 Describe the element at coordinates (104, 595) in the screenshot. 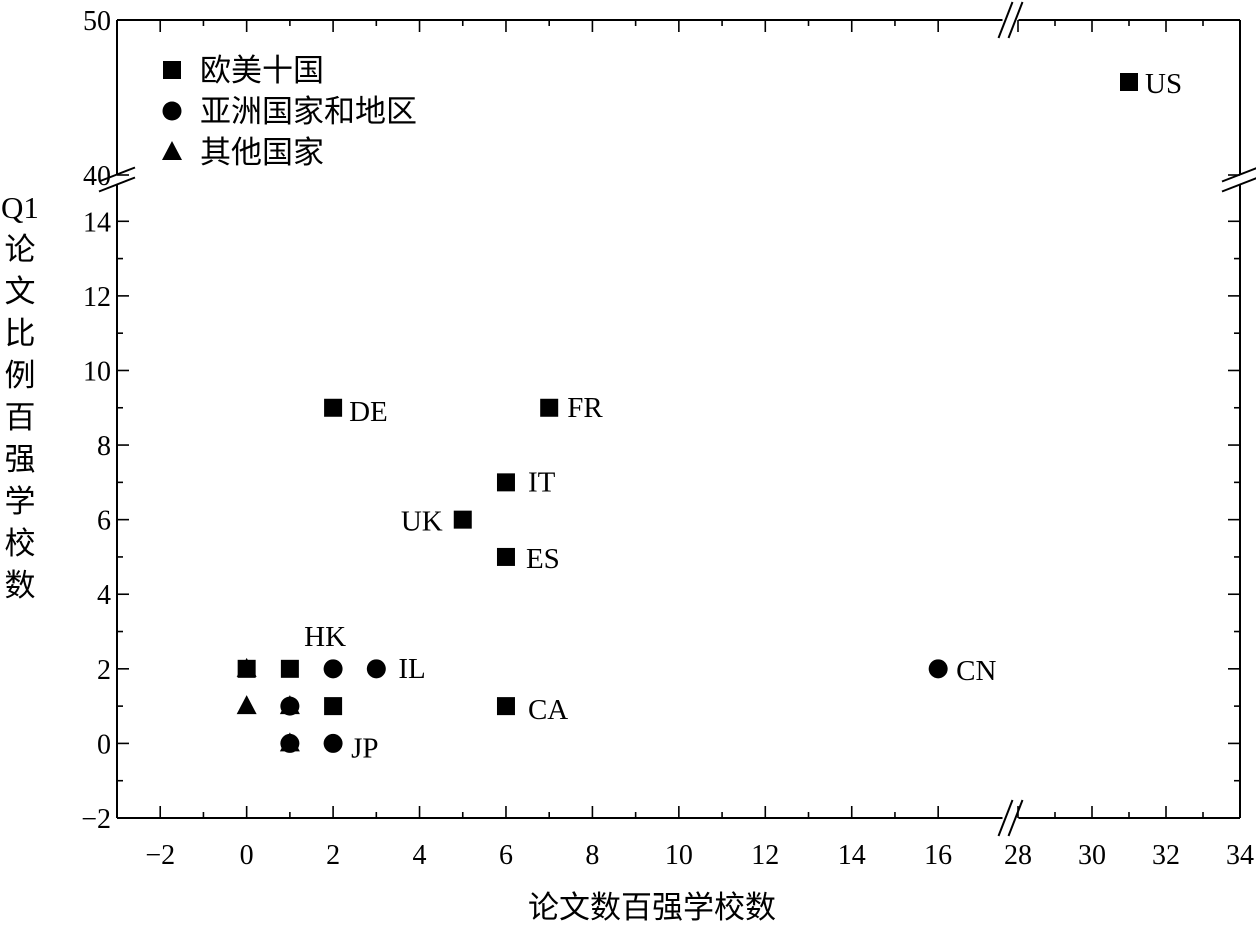

I see `y-tick-label: 4` at that location.